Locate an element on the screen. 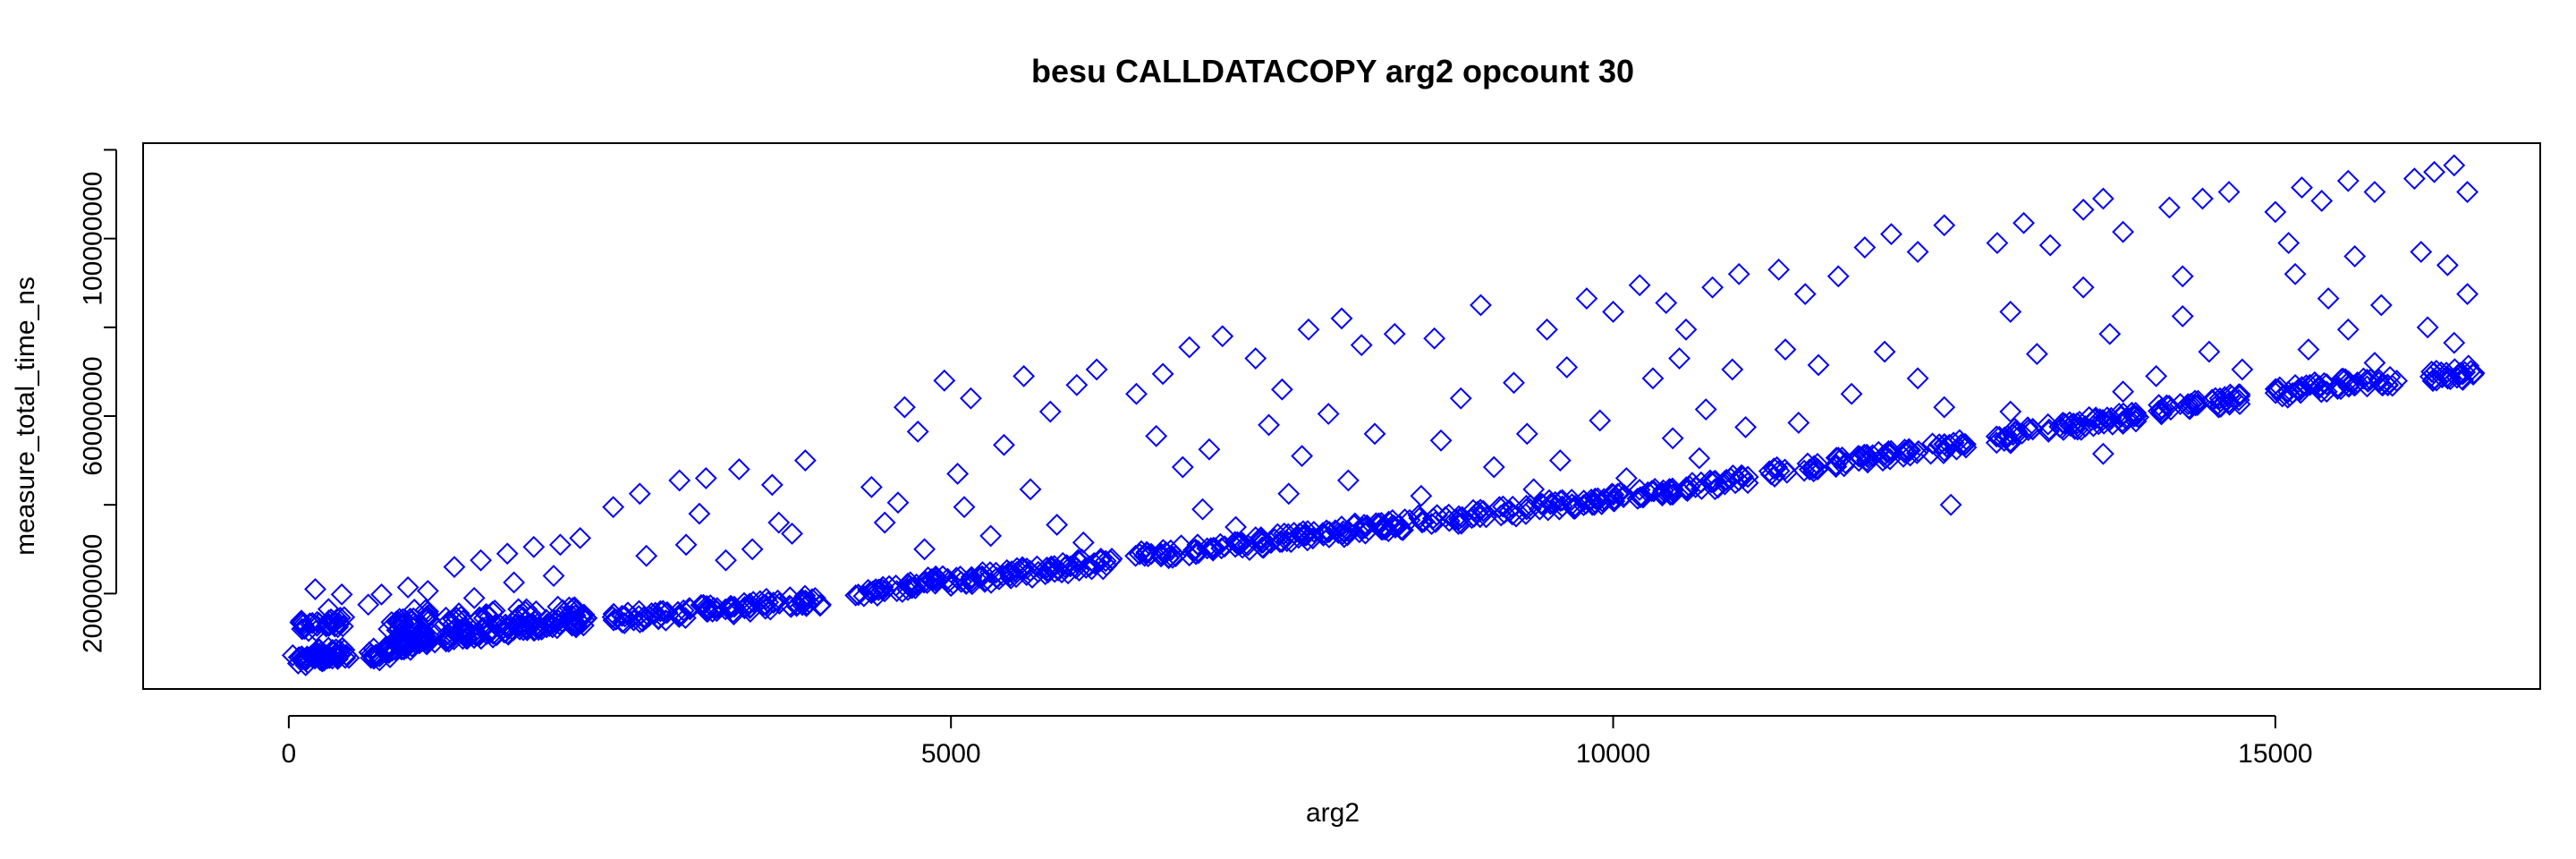 The height and width of the screenshot is (859, 2576). y-axis: 20000000 60000000 100000000 is located at coordinates (98, 401).